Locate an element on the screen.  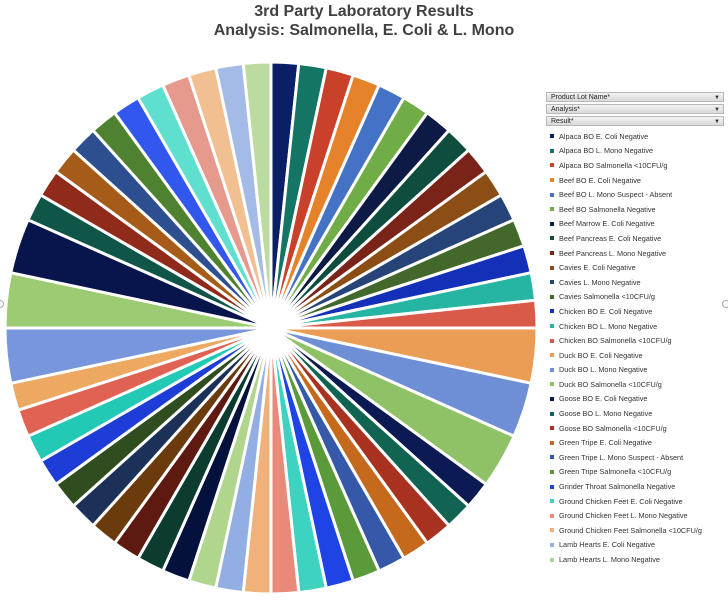
legend-label: Alpaca BO E. Coli Negative is located at coordinates (604, 136).